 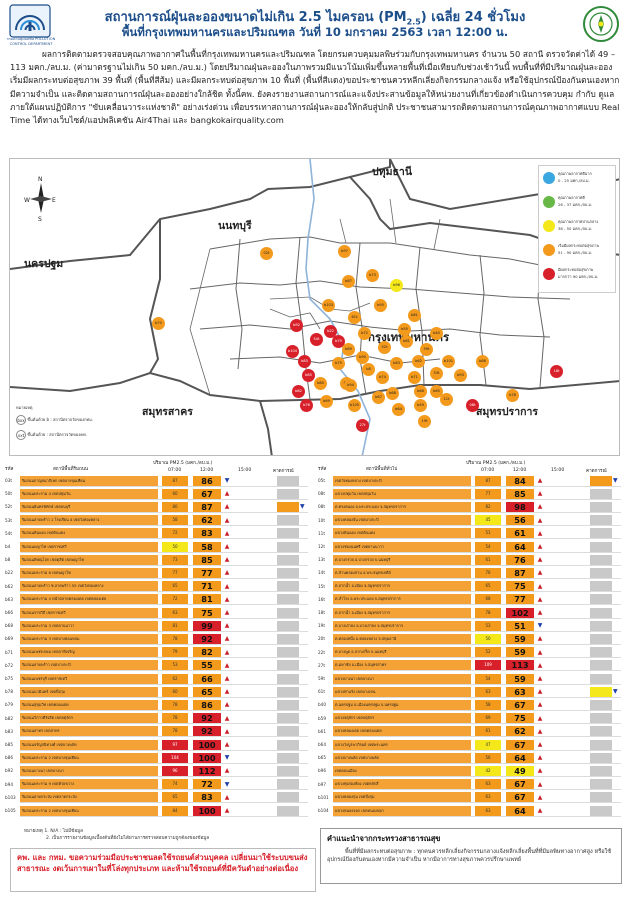 What do you see at coordinates (316, 339) in the screenshot?
I see `station-pin: 54t` at bounding box center [316, 339].